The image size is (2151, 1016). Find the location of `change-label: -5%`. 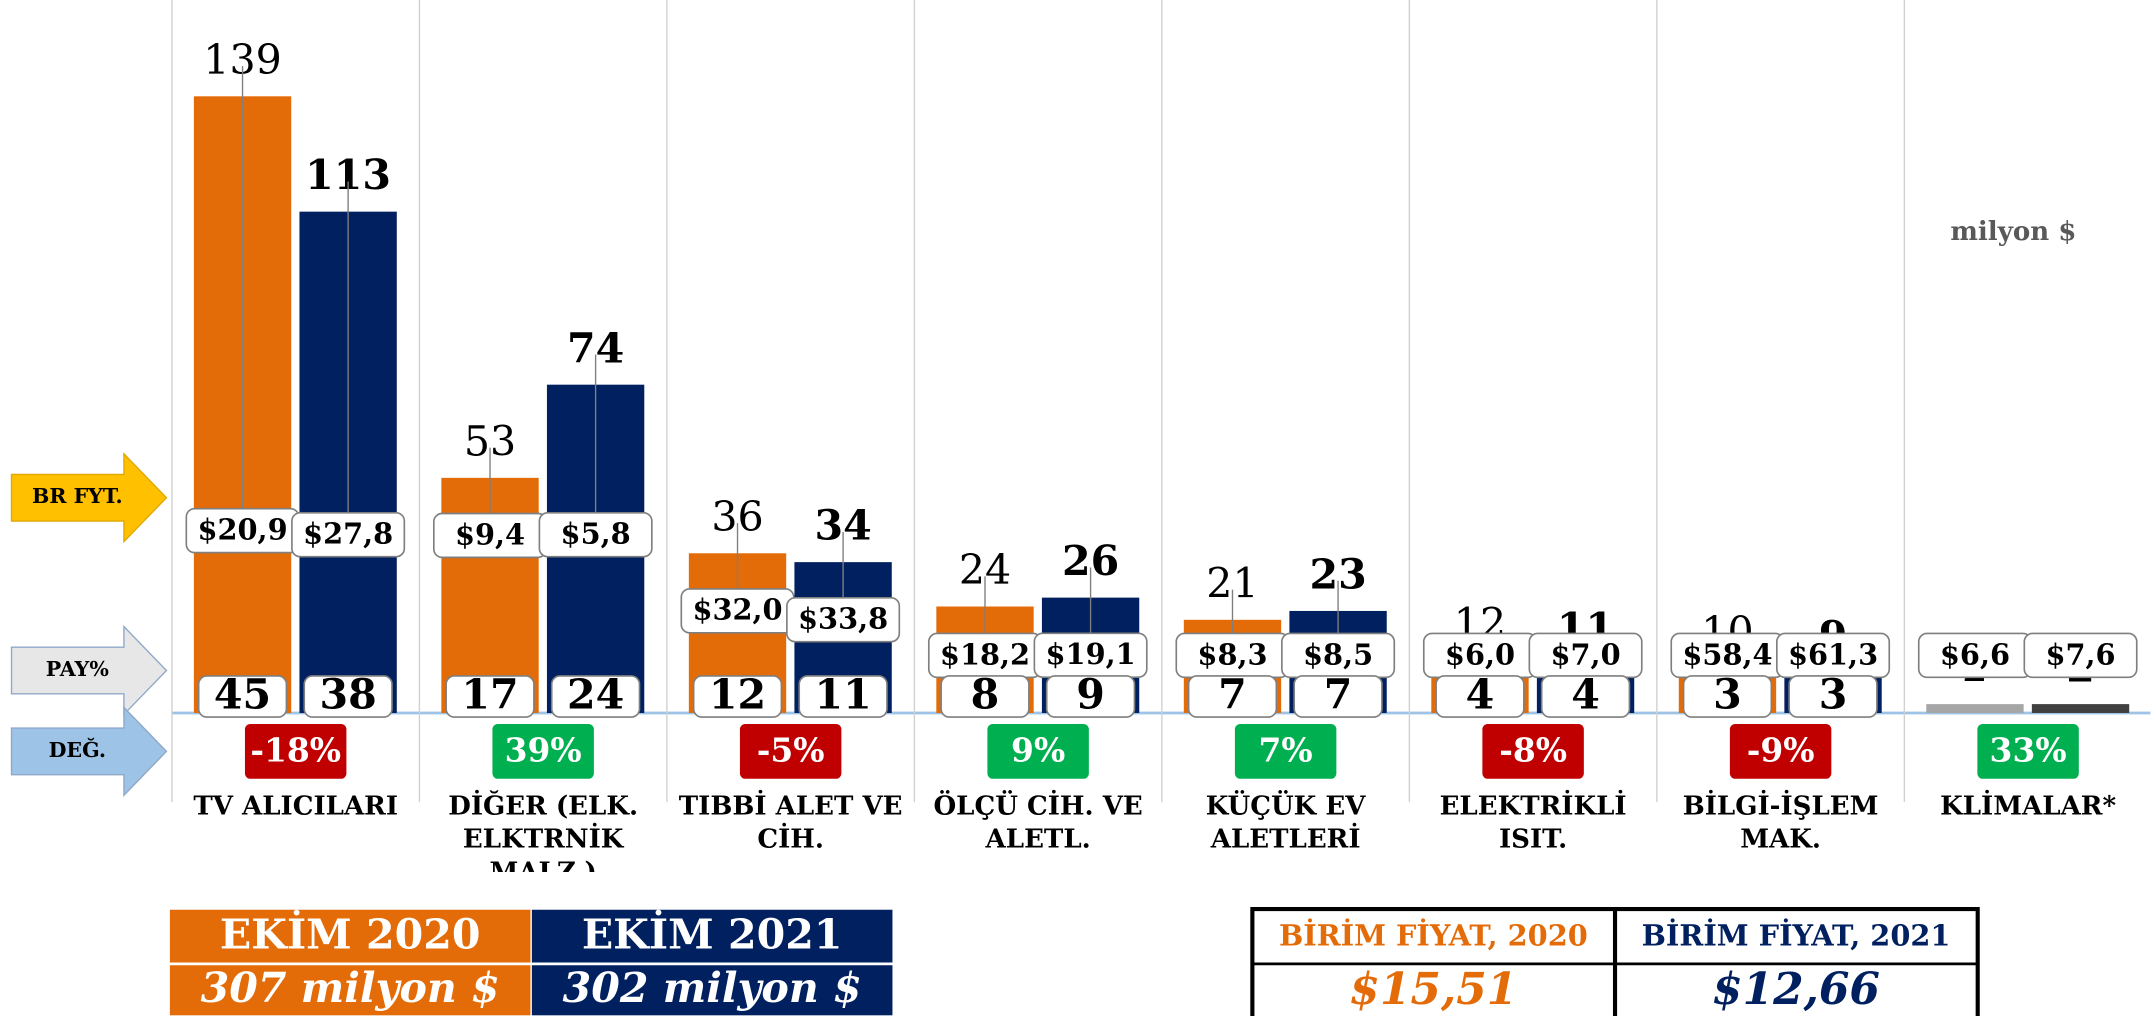

change-label: -5% is located at coordinates (791, 750).